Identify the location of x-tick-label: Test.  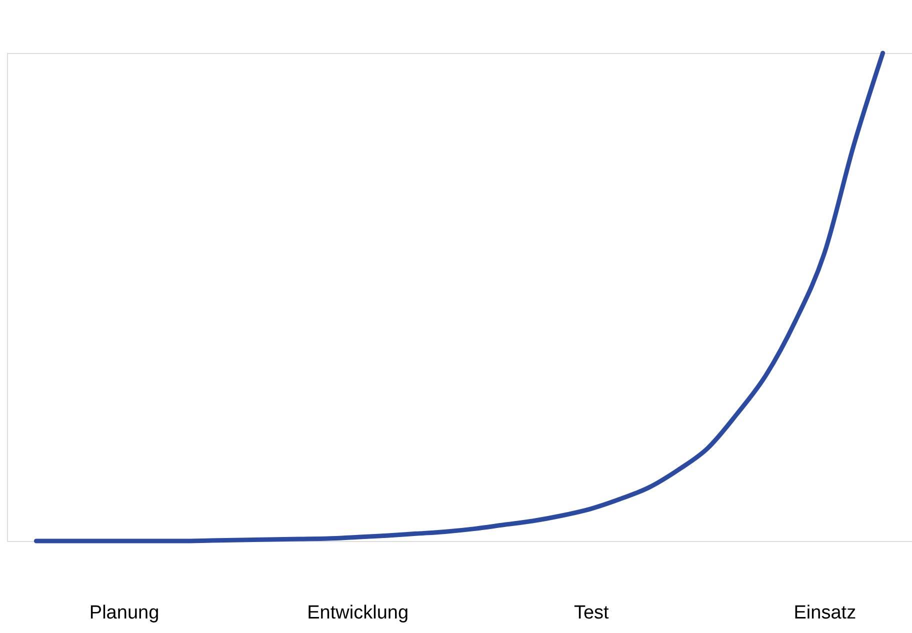
(592, 613).